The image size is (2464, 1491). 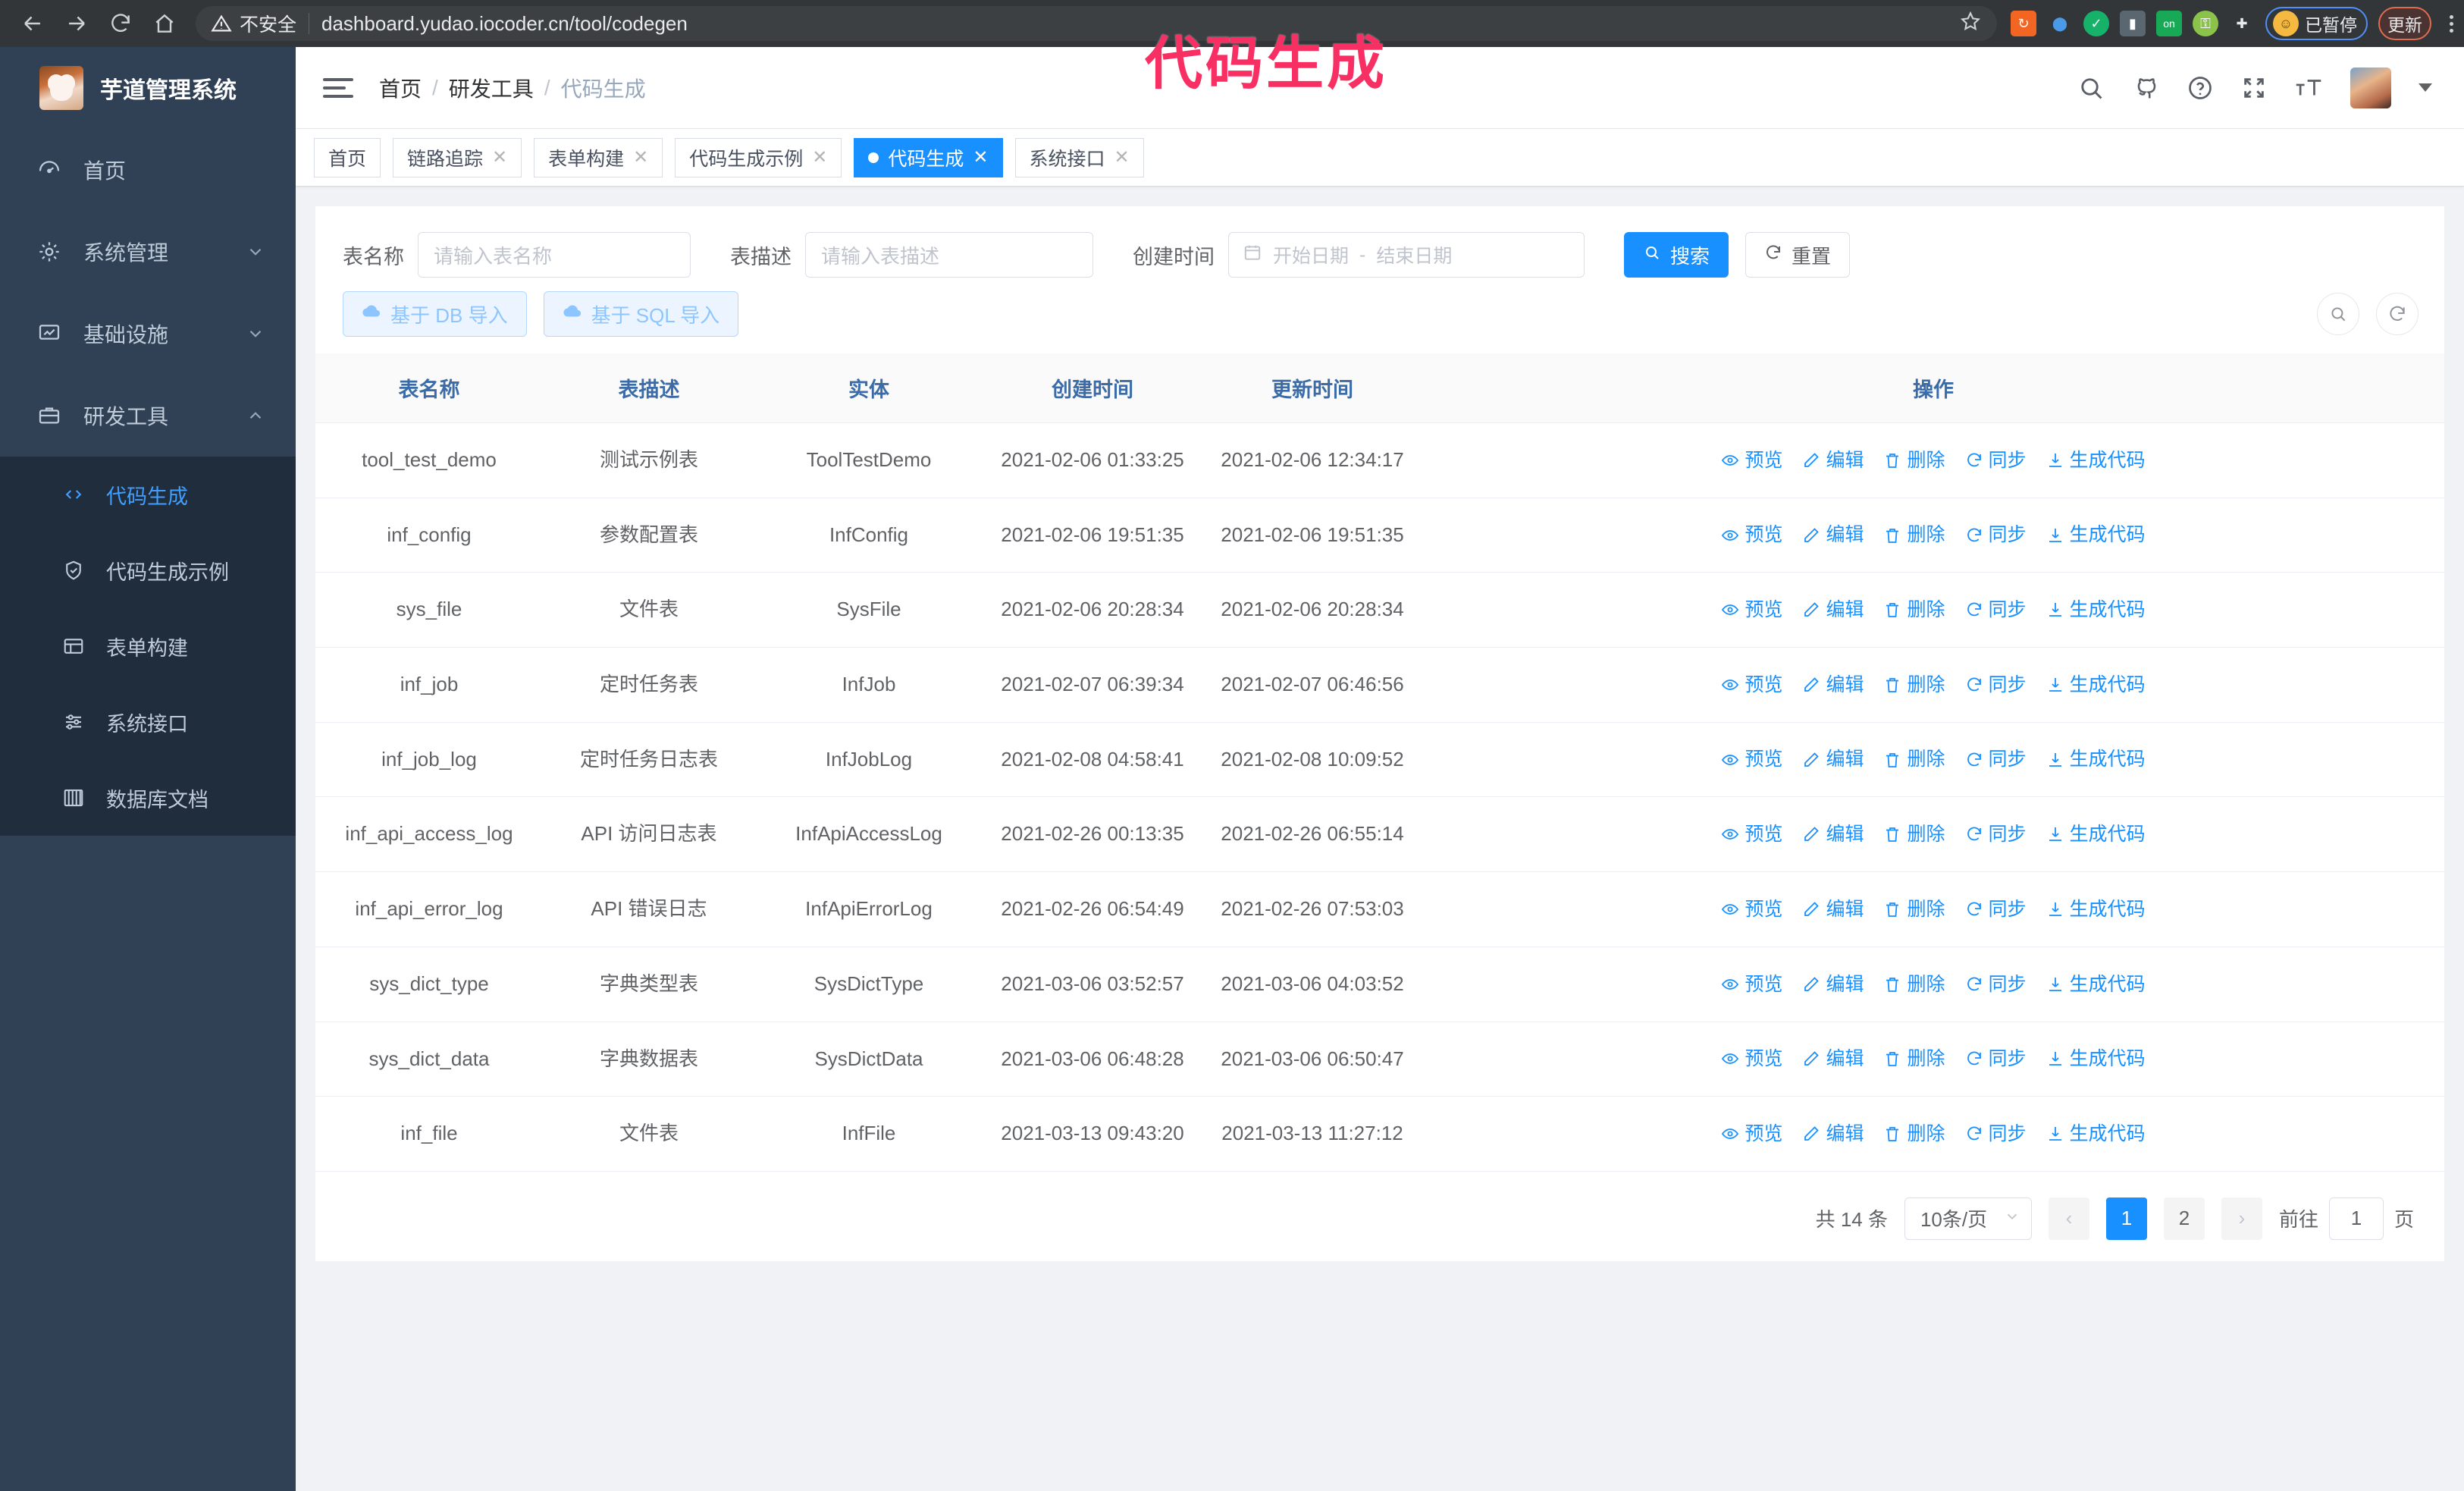 I want to click on tab-form-builder: 表单构建 ✕, so click(x=598, y=157).